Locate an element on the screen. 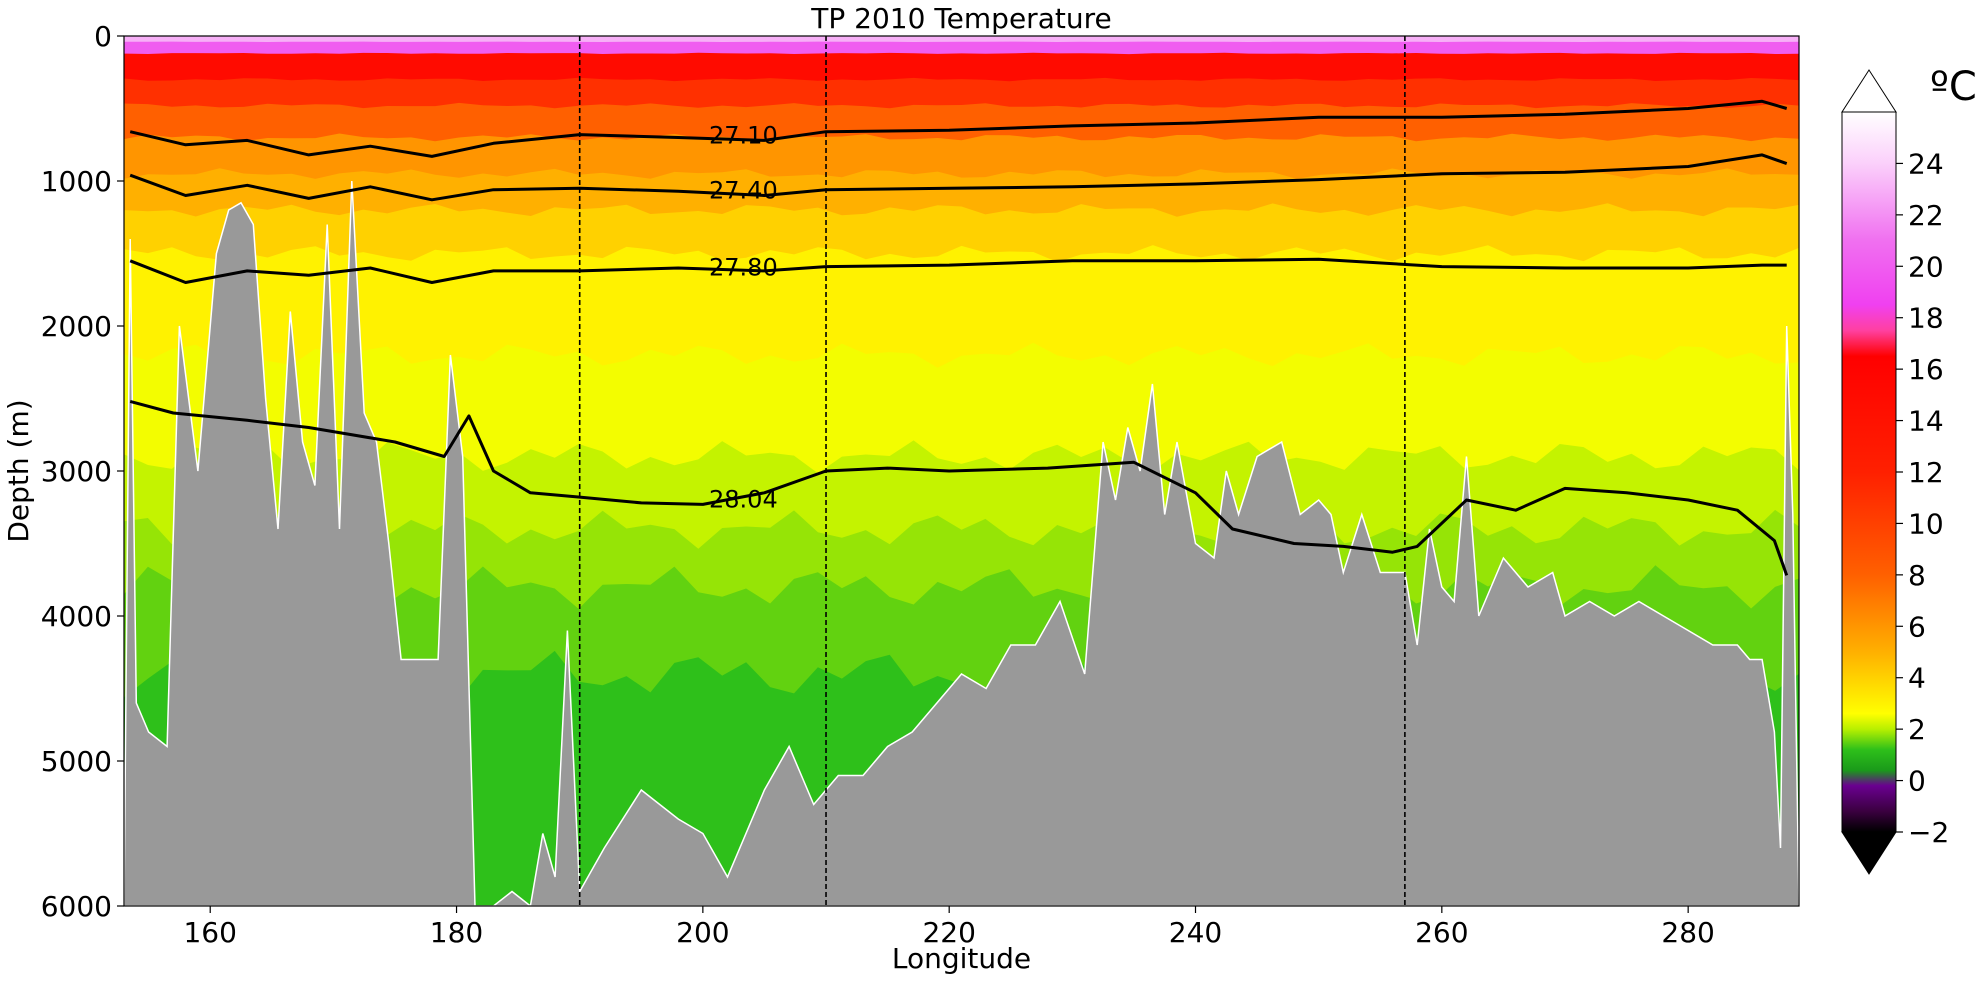 This screenshot has width=1980, height=982. colorbar-tick-label: 2 is located at coordinates (1917, 729).